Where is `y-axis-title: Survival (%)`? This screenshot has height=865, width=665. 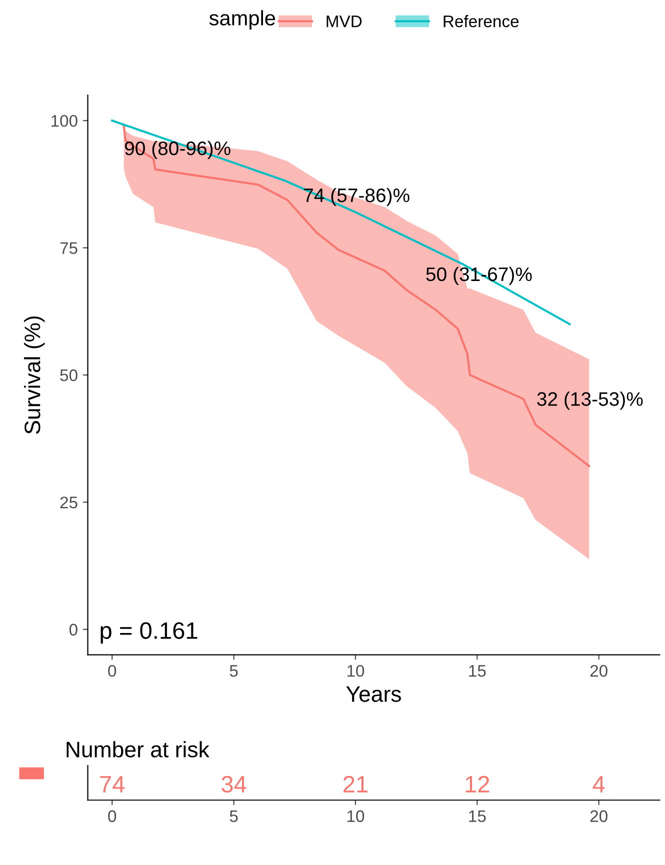 y-axis-title: Survival (%) is located at coordinates (34, 375).